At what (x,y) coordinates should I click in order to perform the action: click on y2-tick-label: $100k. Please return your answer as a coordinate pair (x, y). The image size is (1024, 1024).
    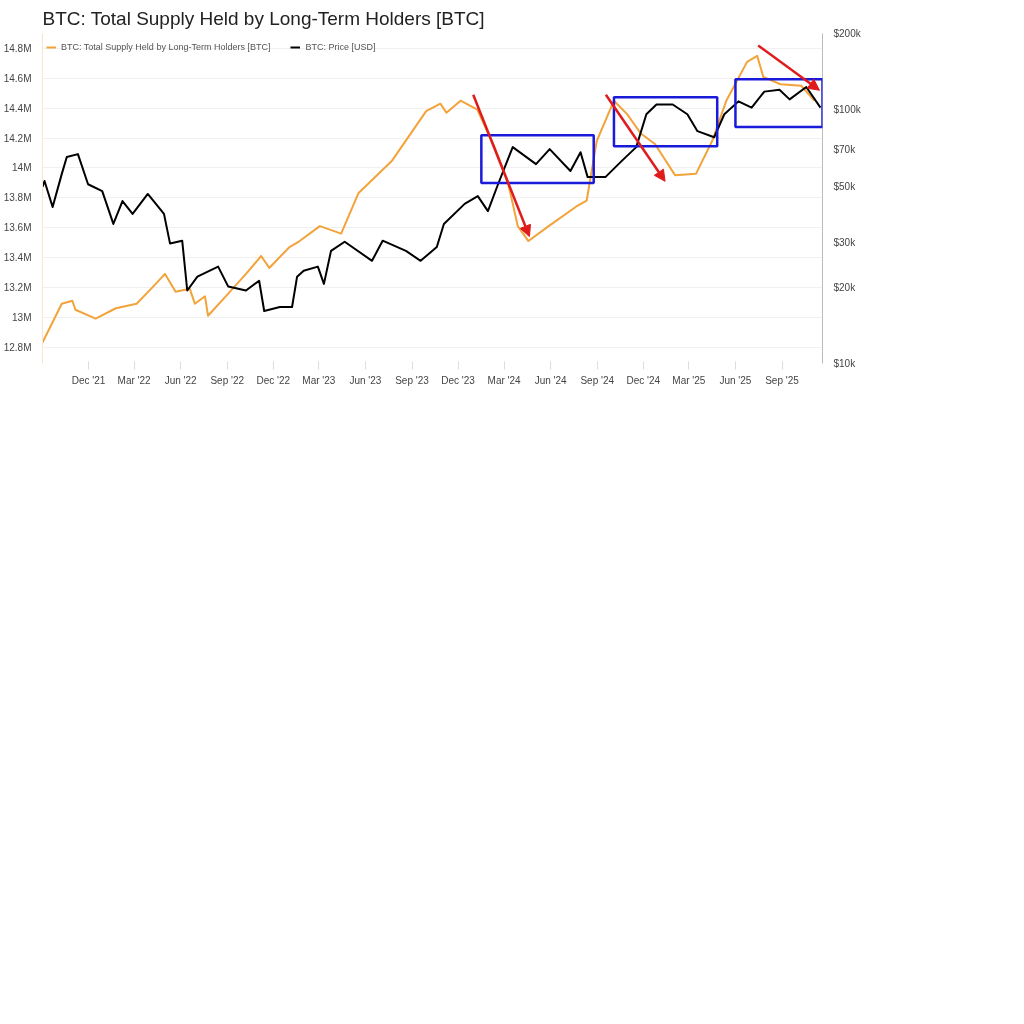
    Looking at the image, I should click on (847, 110).